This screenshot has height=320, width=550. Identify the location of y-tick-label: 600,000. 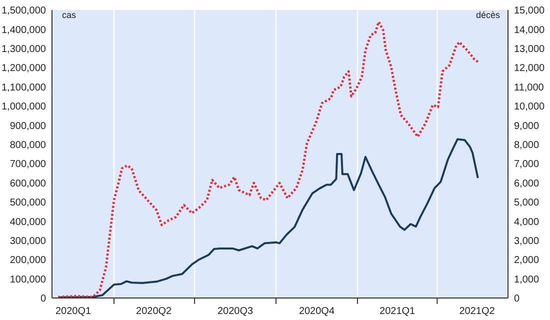
(28, 184).